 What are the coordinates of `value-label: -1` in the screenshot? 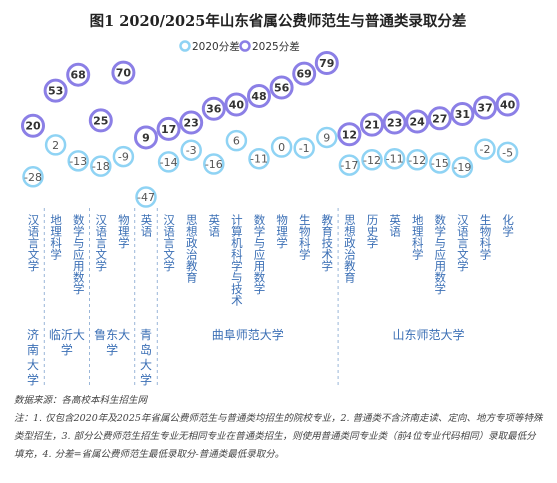 It's located at (304, 148).